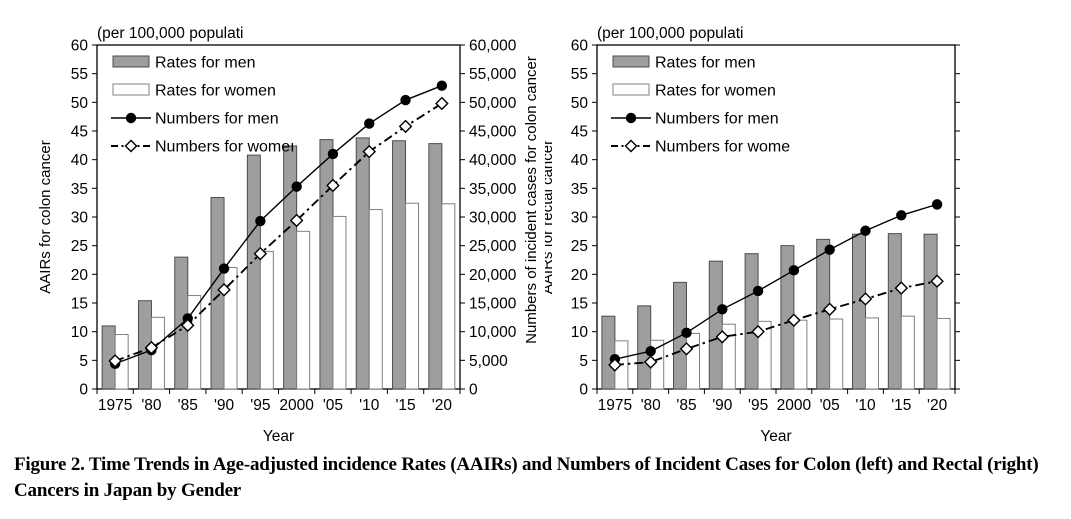 The width and height of the screenshot is (1071, 519). I want to click on legend-item-rates-for-men: Rates for men, so click(683, 63).